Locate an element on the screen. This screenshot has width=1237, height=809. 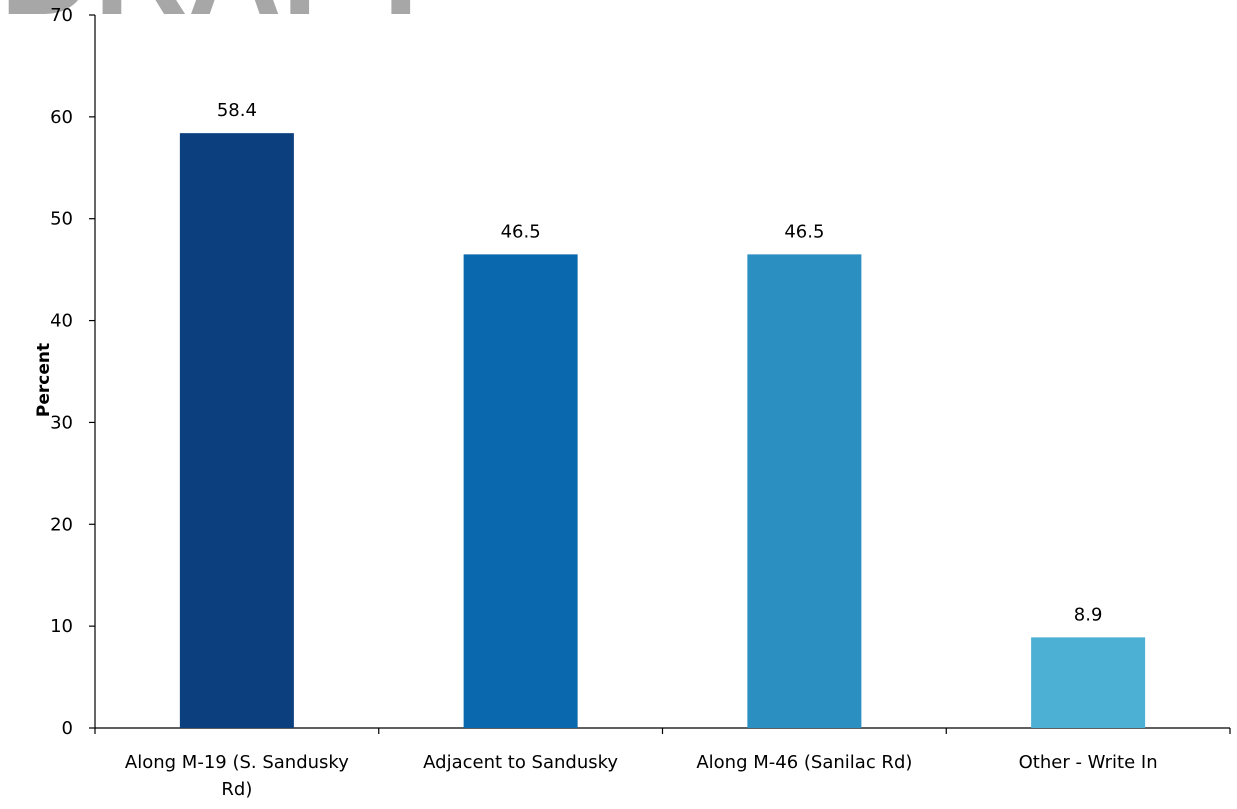
y-tick-label: 70 is located at coordinates (61, 15).